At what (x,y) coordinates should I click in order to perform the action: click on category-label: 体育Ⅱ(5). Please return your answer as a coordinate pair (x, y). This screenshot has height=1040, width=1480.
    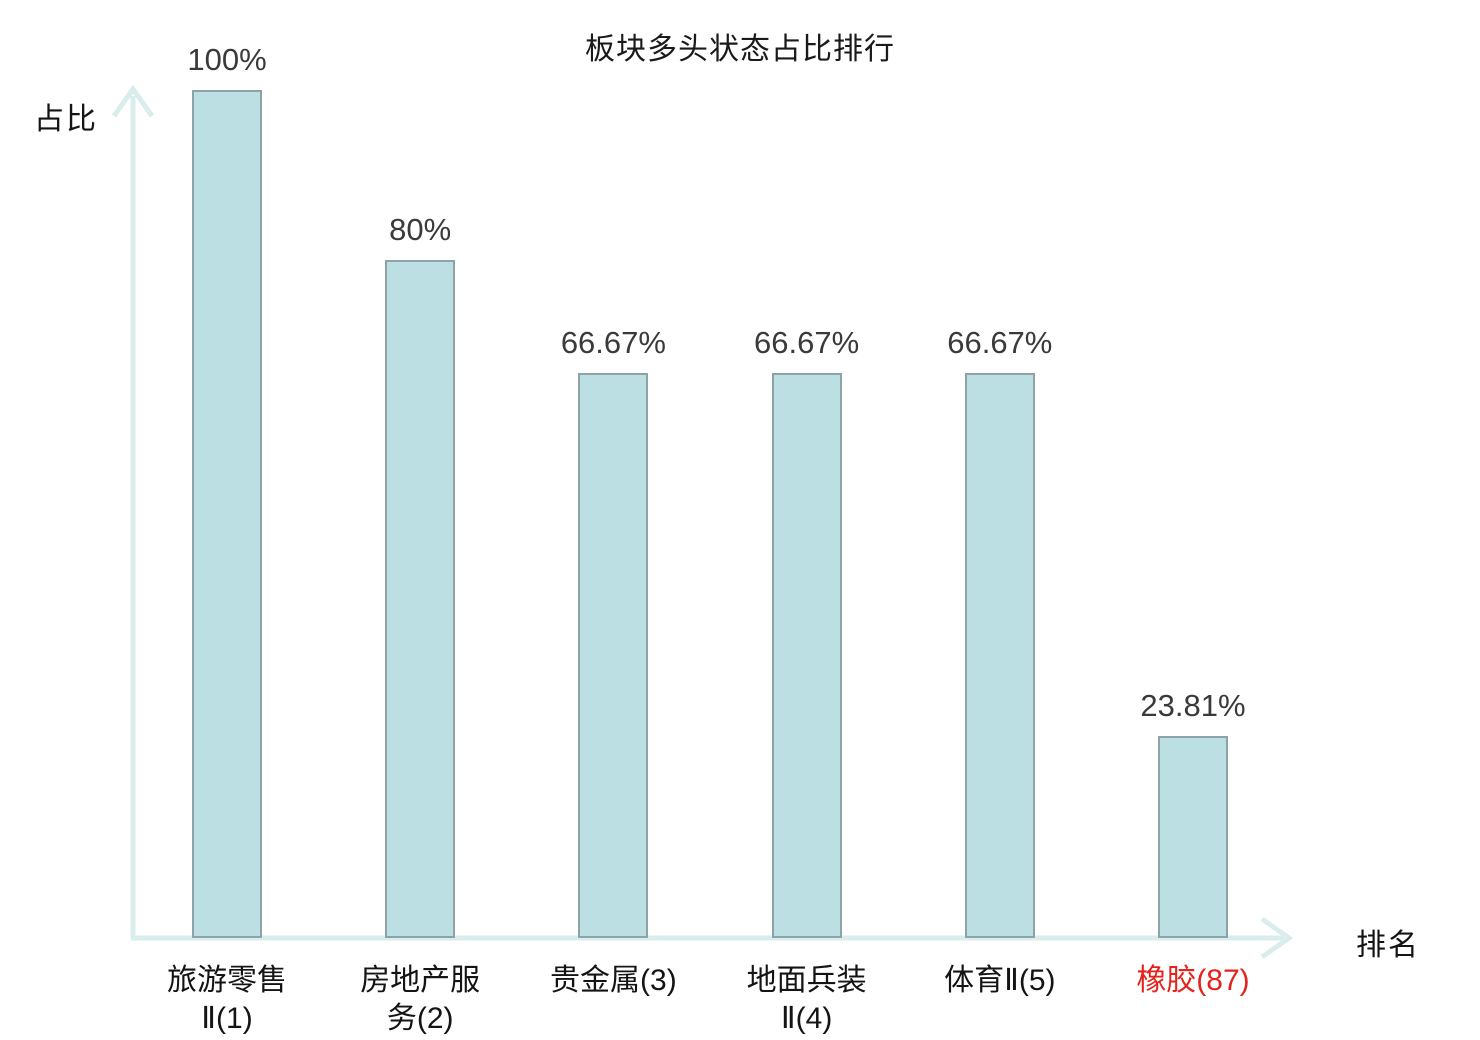
    Looking at the image, I should click on (1000, 980).